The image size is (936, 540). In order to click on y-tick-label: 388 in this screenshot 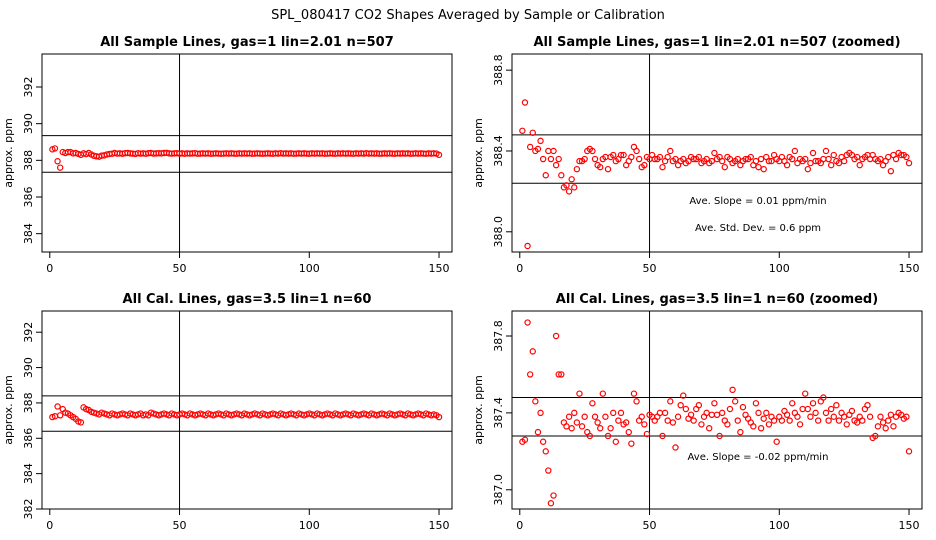, I will do `click(28, 160)`.